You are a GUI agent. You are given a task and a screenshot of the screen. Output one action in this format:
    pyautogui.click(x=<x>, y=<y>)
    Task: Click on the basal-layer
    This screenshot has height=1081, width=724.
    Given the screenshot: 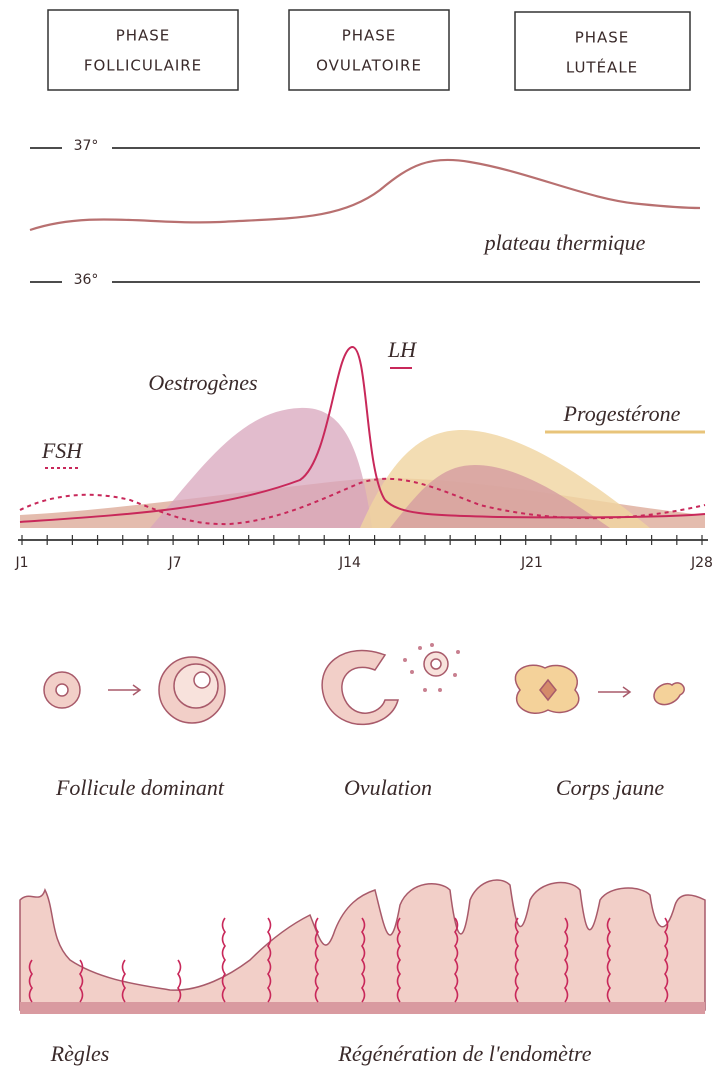 What is the action you would take?
    pyautogui.click(x=362, y=1008)
    